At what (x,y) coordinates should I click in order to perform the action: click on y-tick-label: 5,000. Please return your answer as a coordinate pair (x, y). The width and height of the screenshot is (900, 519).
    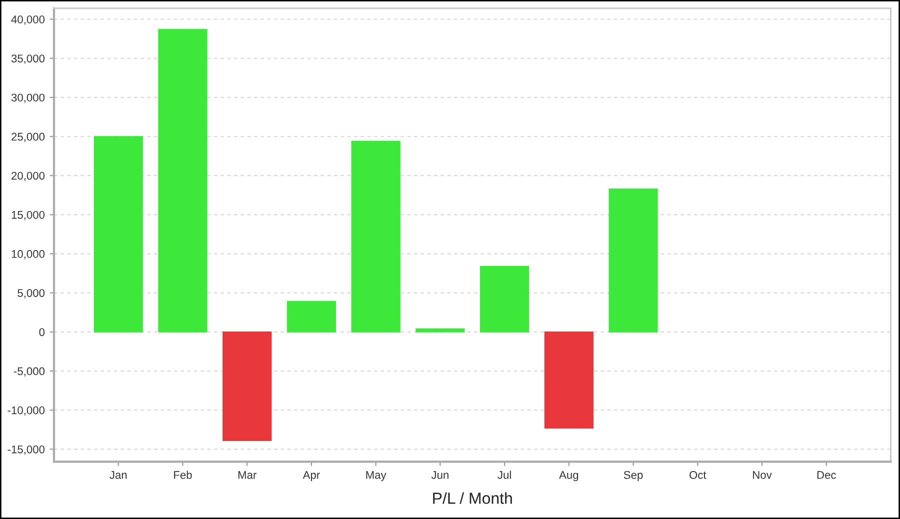
    Looking at the image, I should click on (31, 293).